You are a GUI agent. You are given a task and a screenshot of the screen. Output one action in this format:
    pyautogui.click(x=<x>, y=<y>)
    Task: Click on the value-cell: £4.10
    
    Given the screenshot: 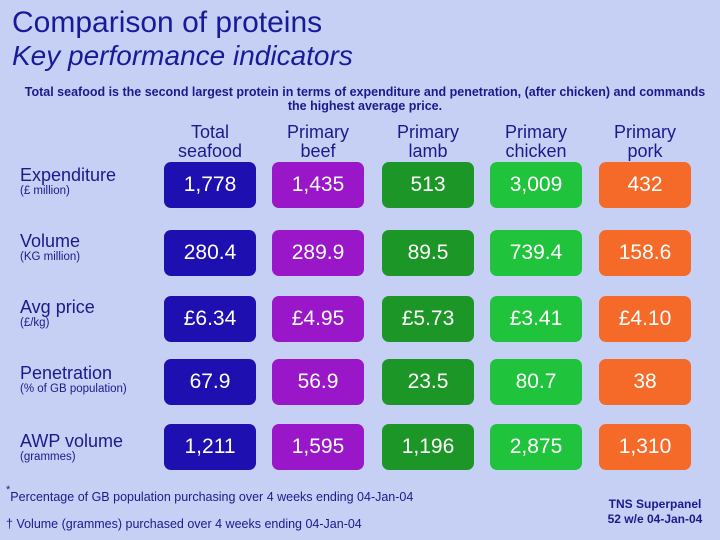 What is the action you would take?
    pyautogui.click(x=645, y=319)
    